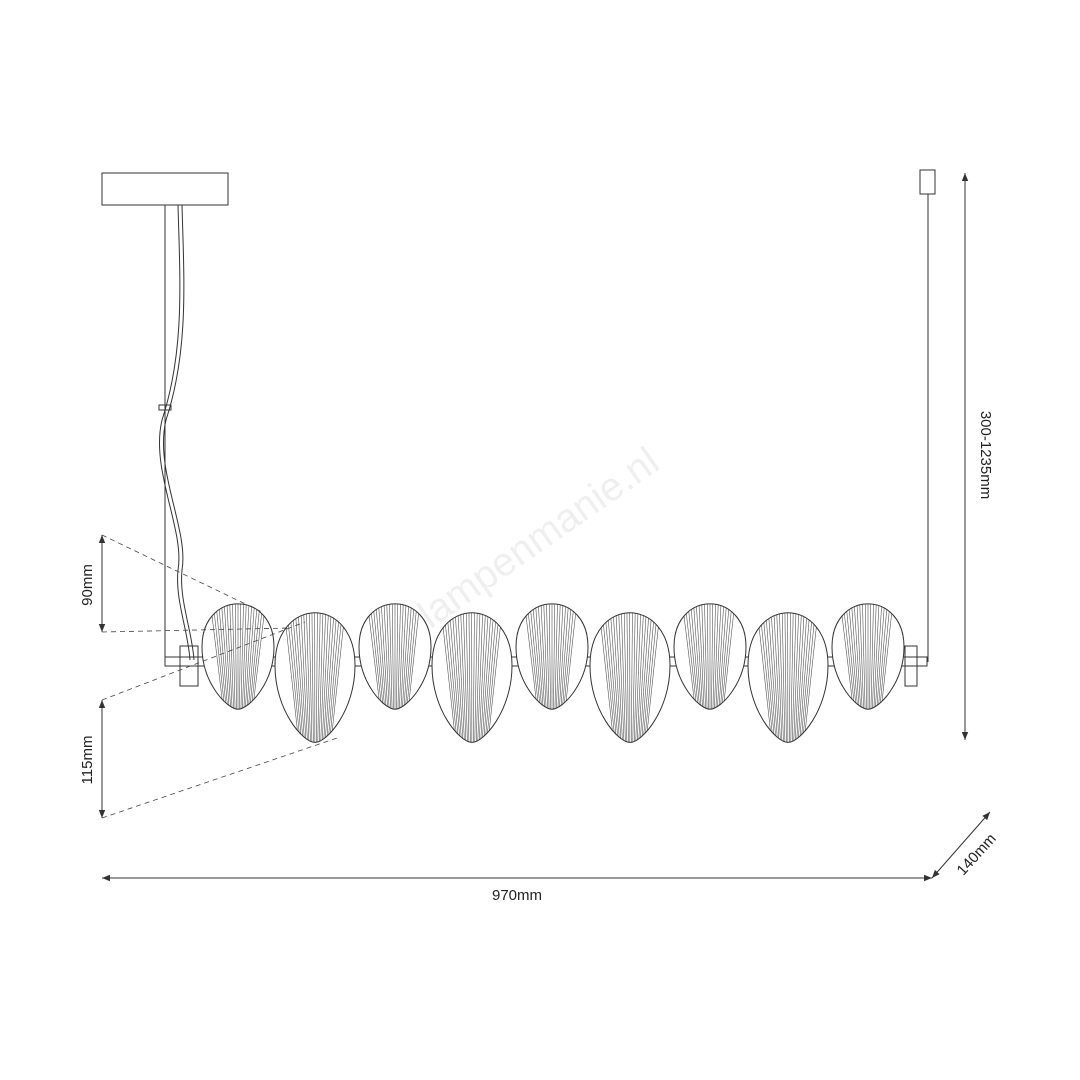 The height and width of the screenshot is (1080, 1080). What do you see at coordinates (985, 455) in the screenshot?
I see `height-label: 300-1235mm` at bounding box center [985, 455].